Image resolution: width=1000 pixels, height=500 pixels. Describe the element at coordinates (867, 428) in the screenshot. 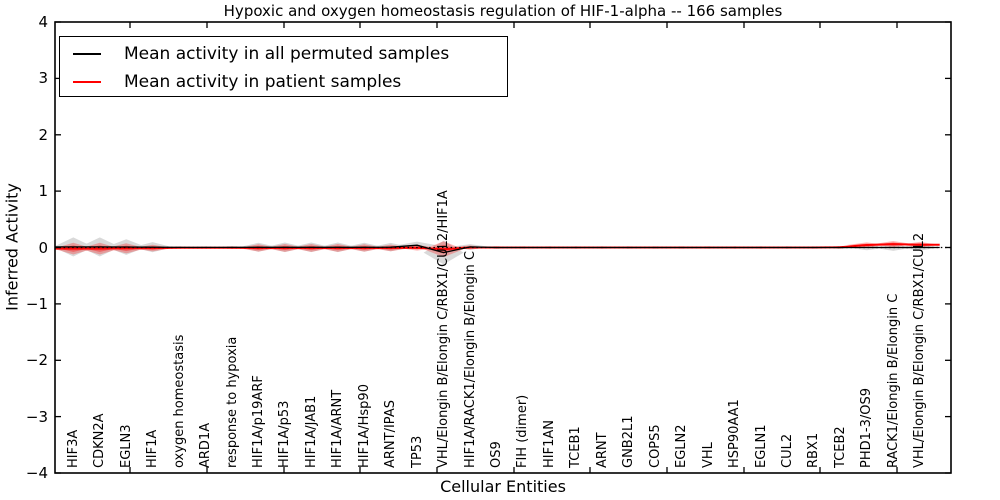

I see `x-tick-label: PHD1-3/OS9` at that location.